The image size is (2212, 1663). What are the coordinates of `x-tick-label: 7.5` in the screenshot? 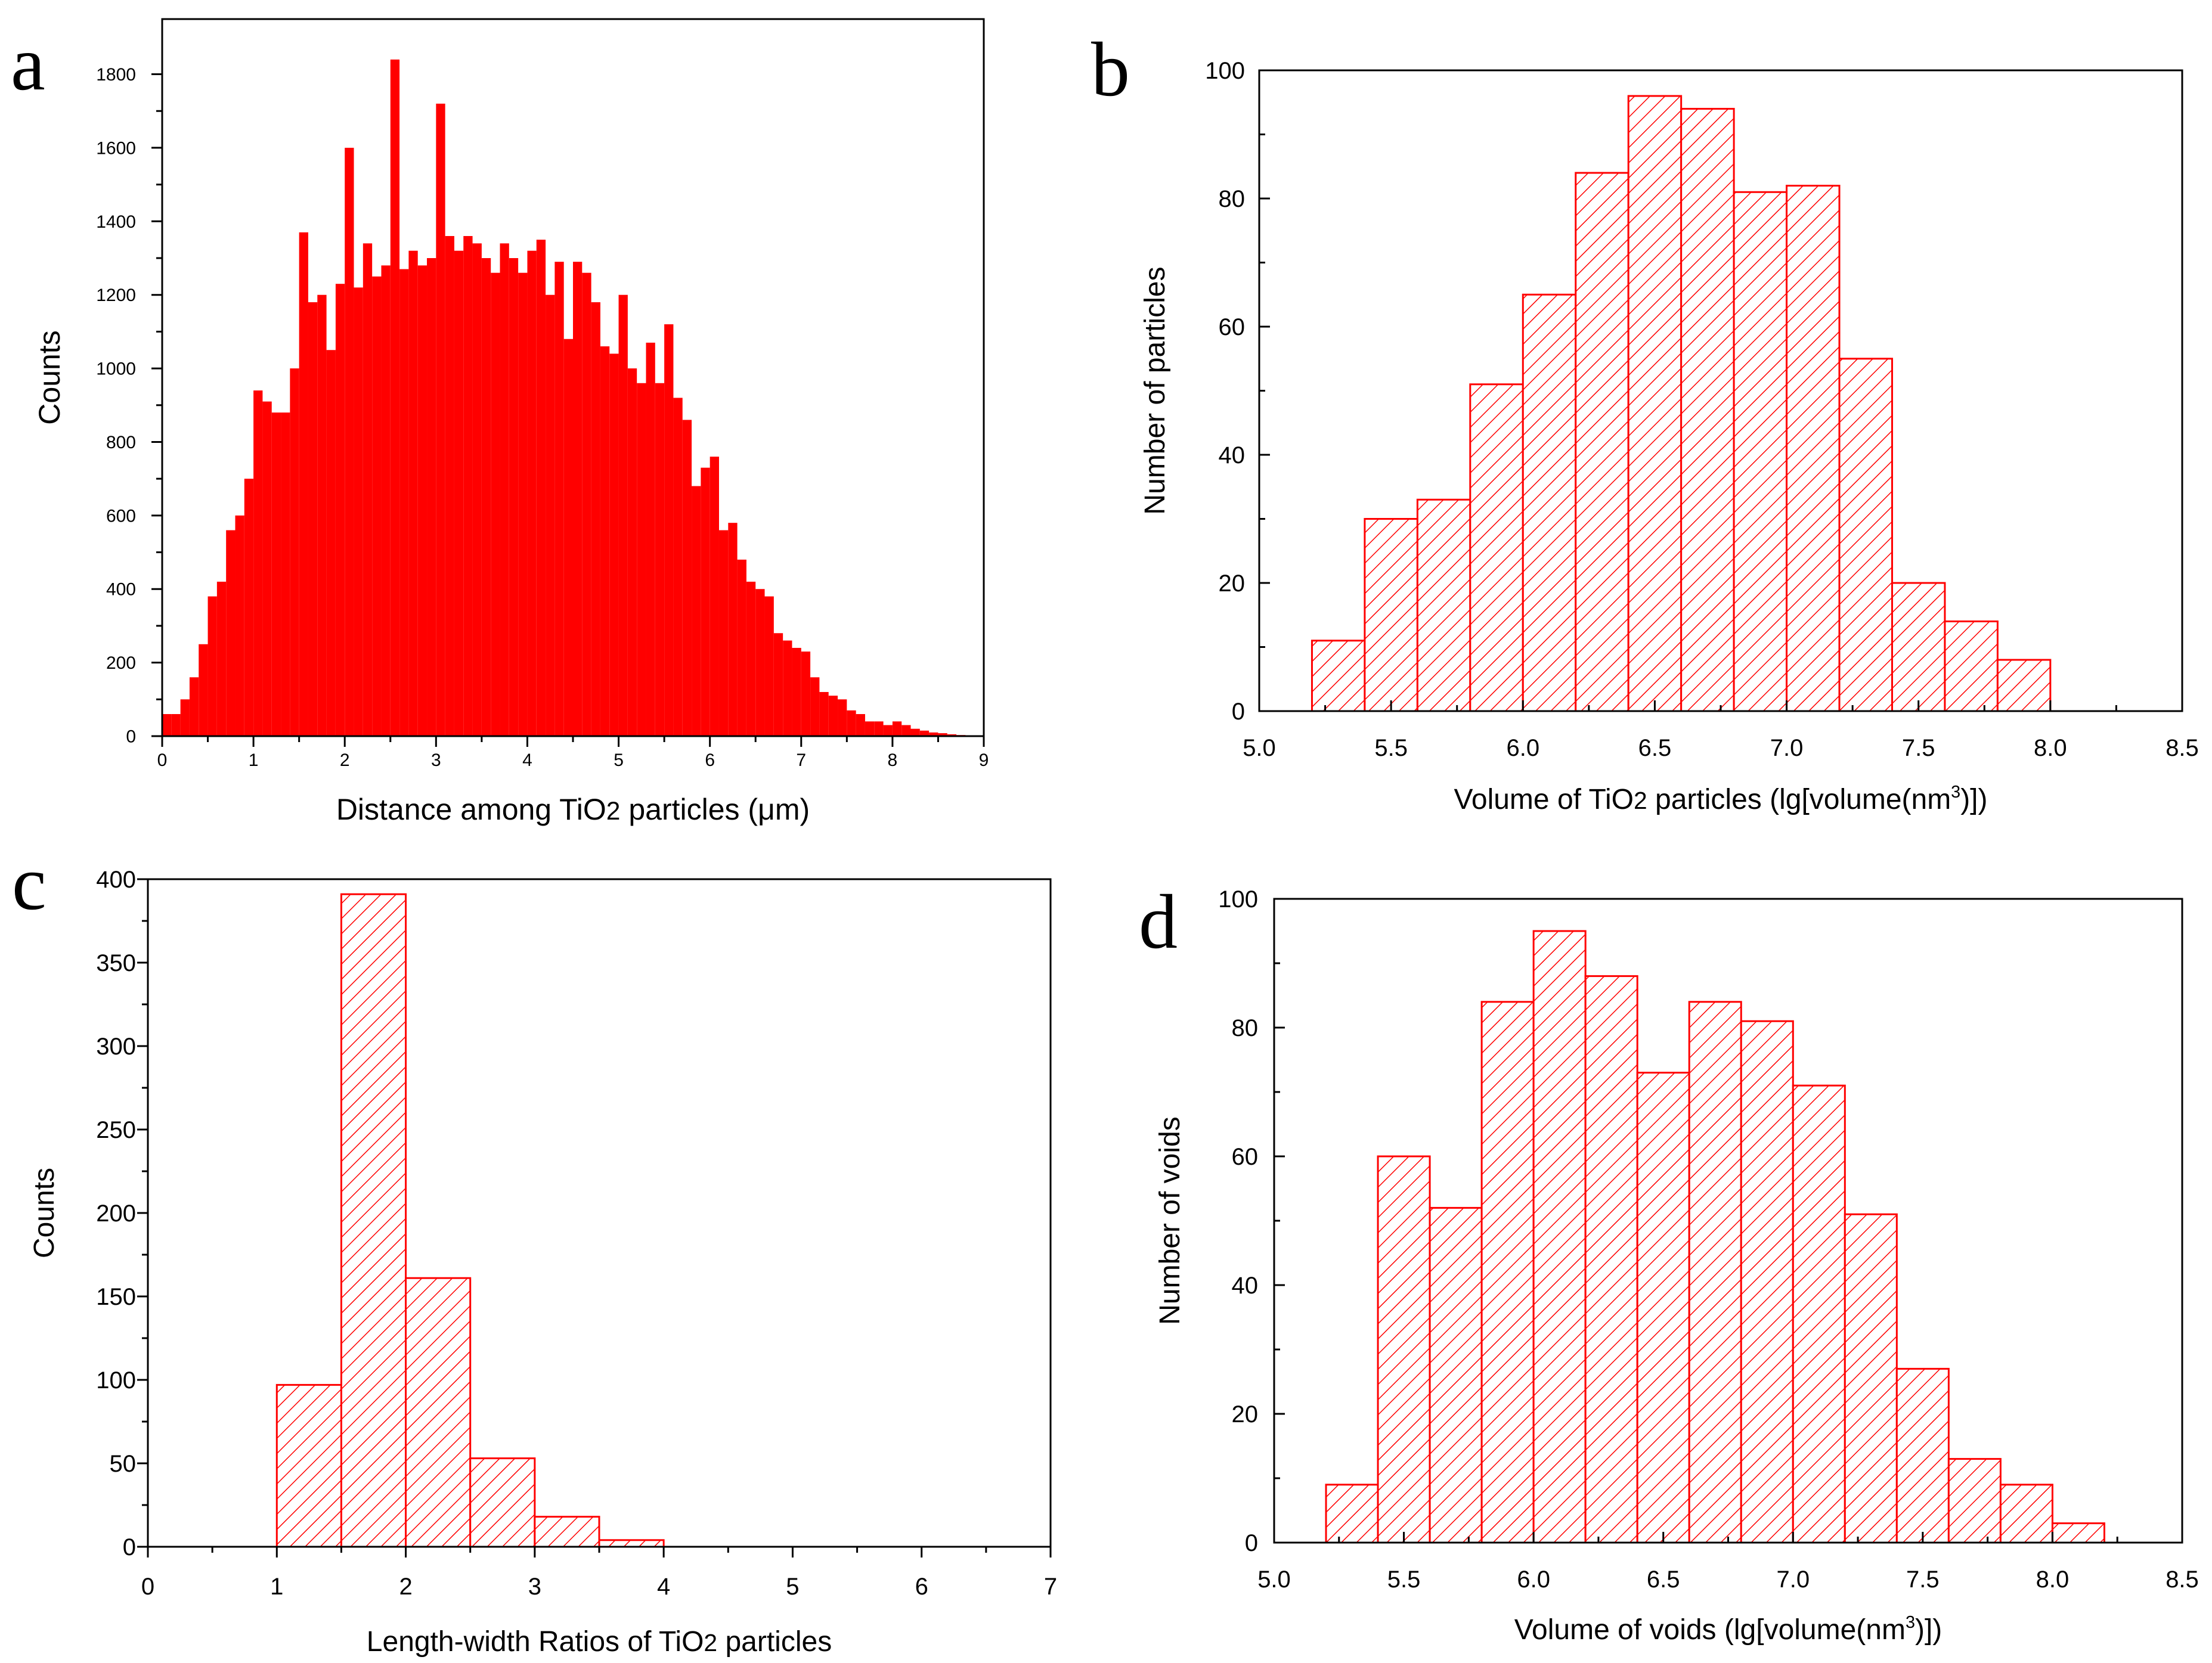 It's located at (1923, 1579).